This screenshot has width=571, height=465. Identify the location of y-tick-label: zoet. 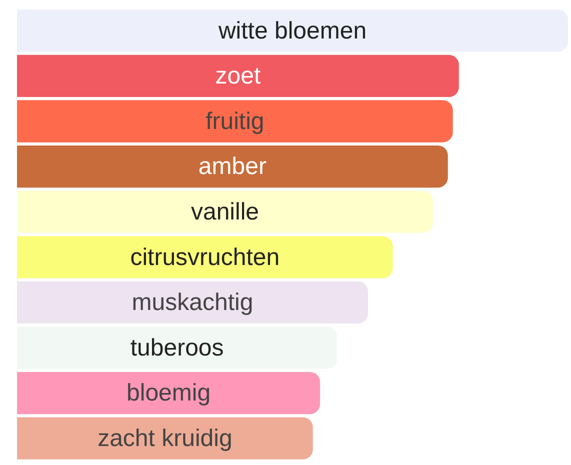
(238, 76).